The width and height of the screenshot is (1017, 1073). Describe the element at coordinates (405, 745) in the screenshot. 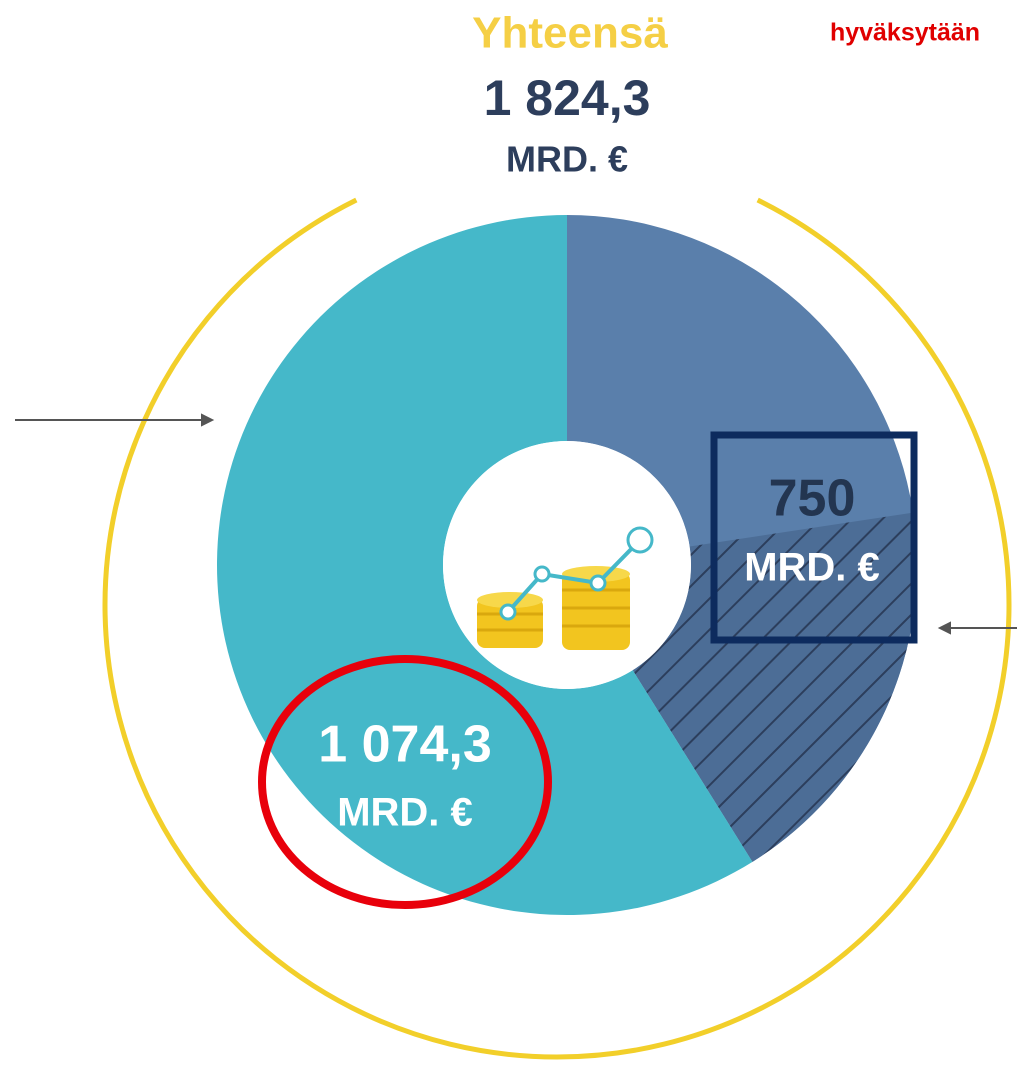

I see `value-label: 1 074,3` at that location.